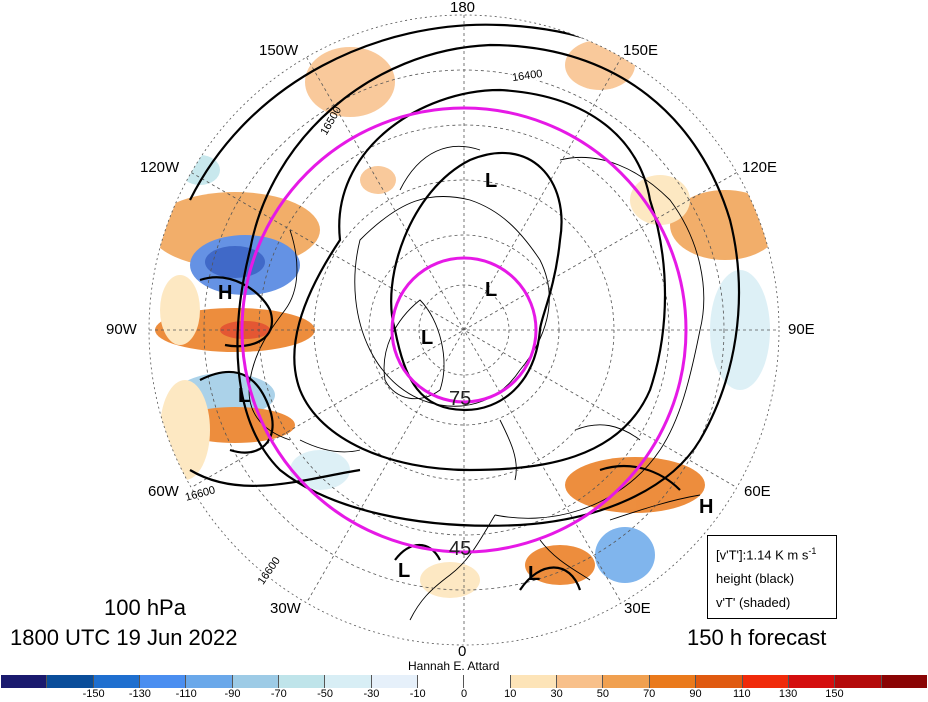 This screenshot has height=702, width=928. I want to click on colorbar, so click(464, 681).